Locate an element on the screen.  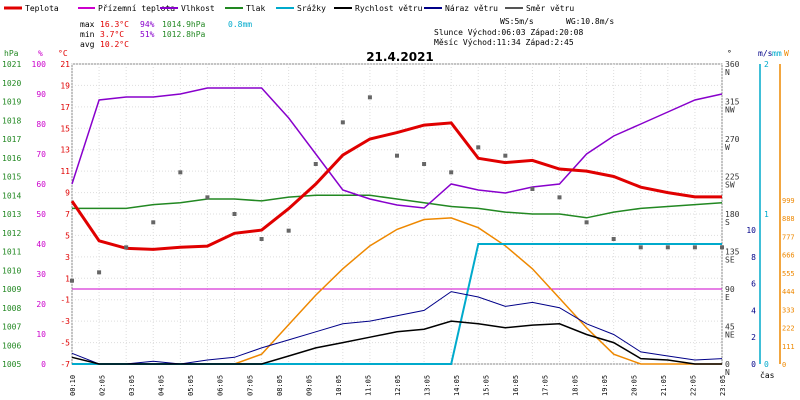
legend-label: Vlhkost is located at coordinates (198, 8).